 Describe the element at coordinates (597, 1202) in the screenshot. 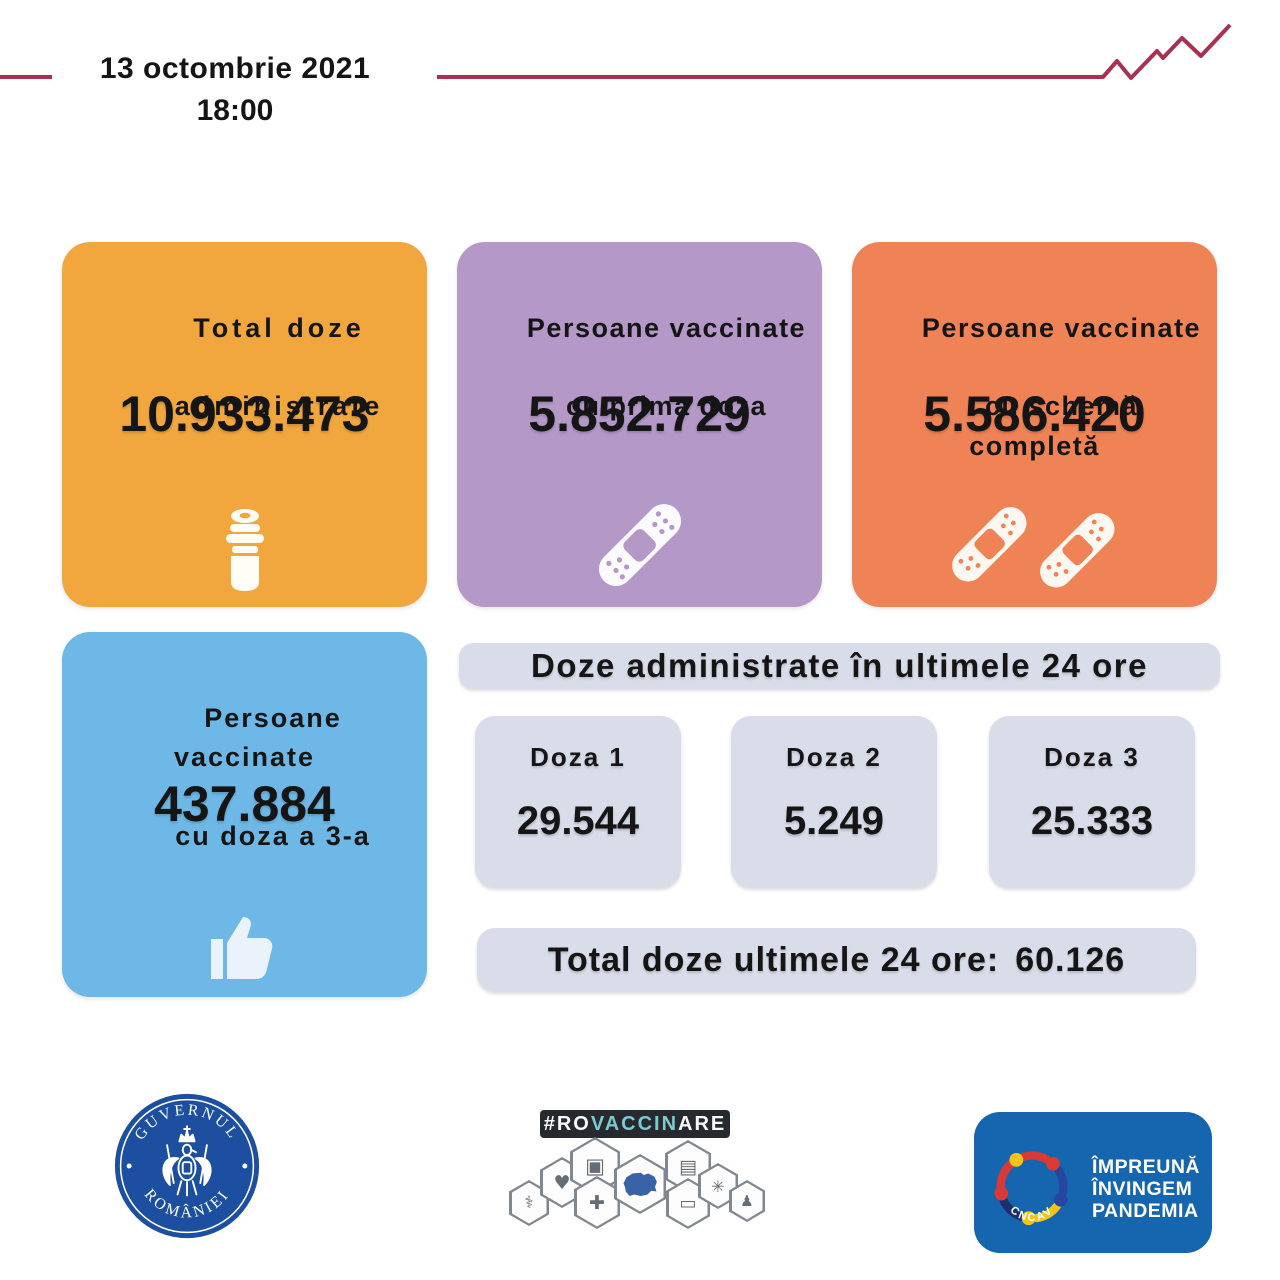

I see `medical-cross-icon: ✚` at that location.